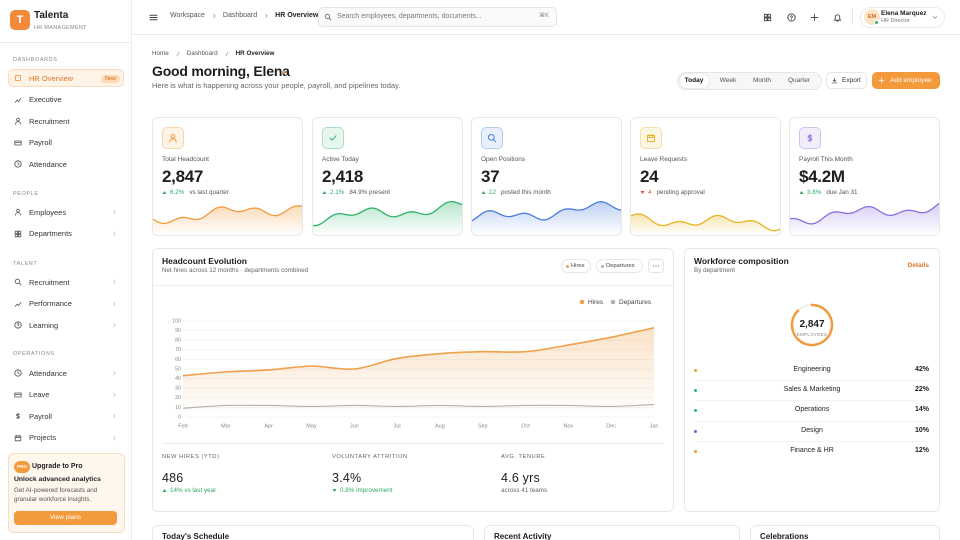  I want to click on y-tick-label: 70, so click(178, 350).